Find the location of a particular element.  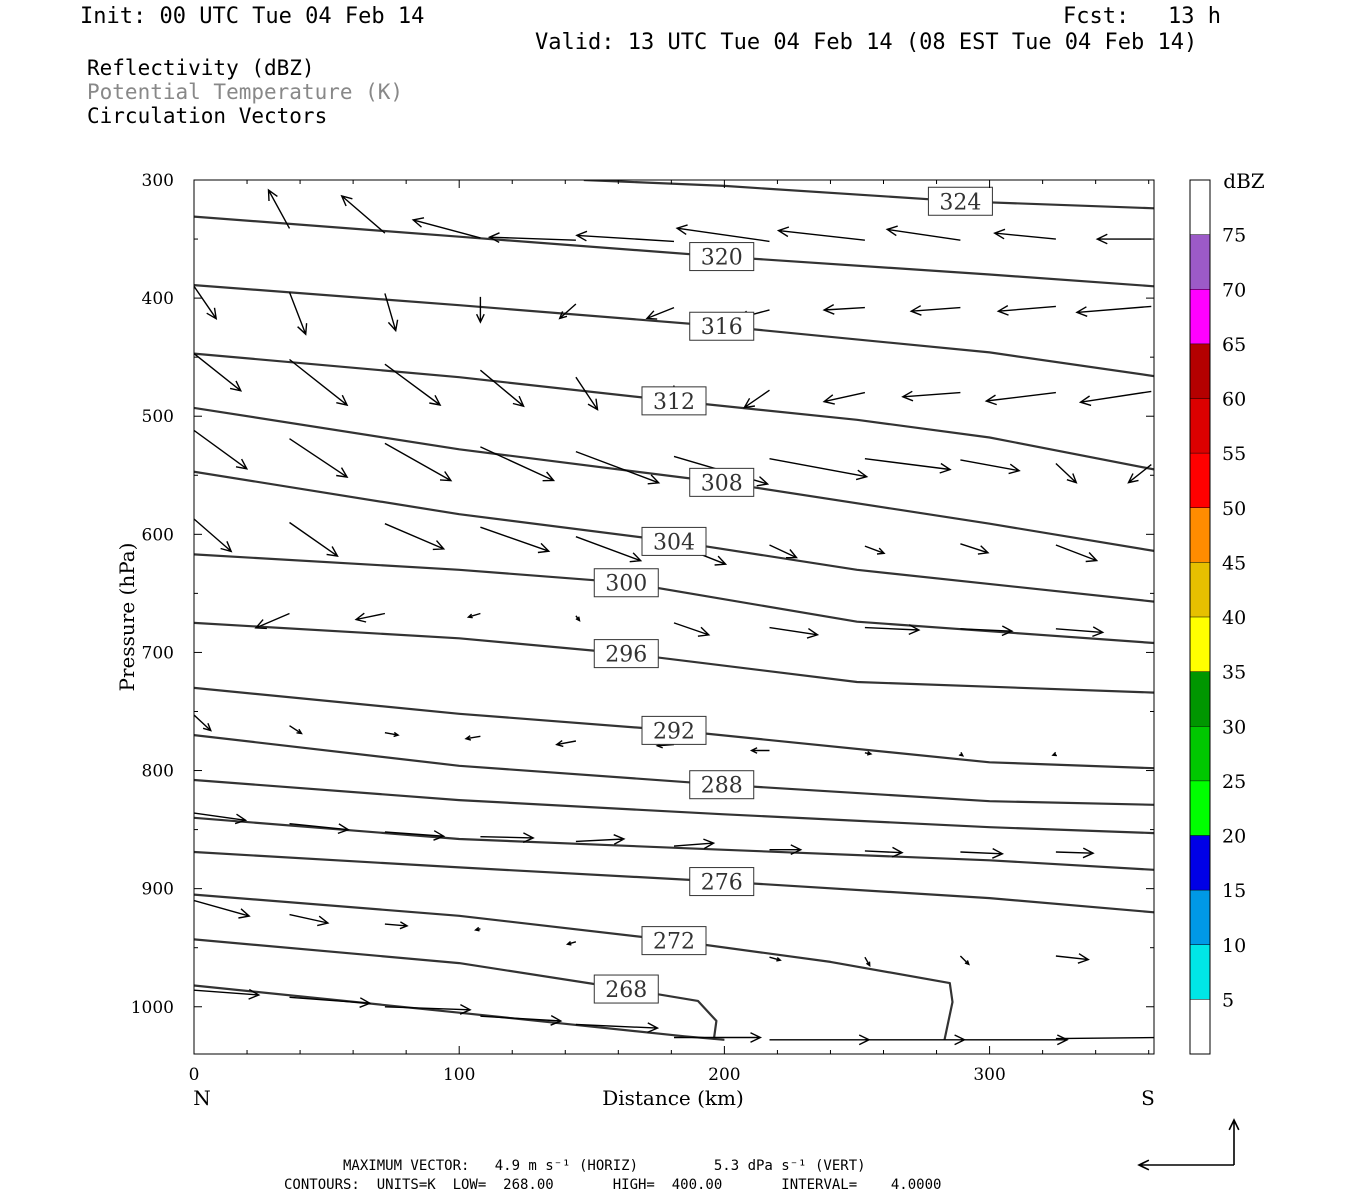

contour-label-312: 312 is located at coordinates (674, 402).